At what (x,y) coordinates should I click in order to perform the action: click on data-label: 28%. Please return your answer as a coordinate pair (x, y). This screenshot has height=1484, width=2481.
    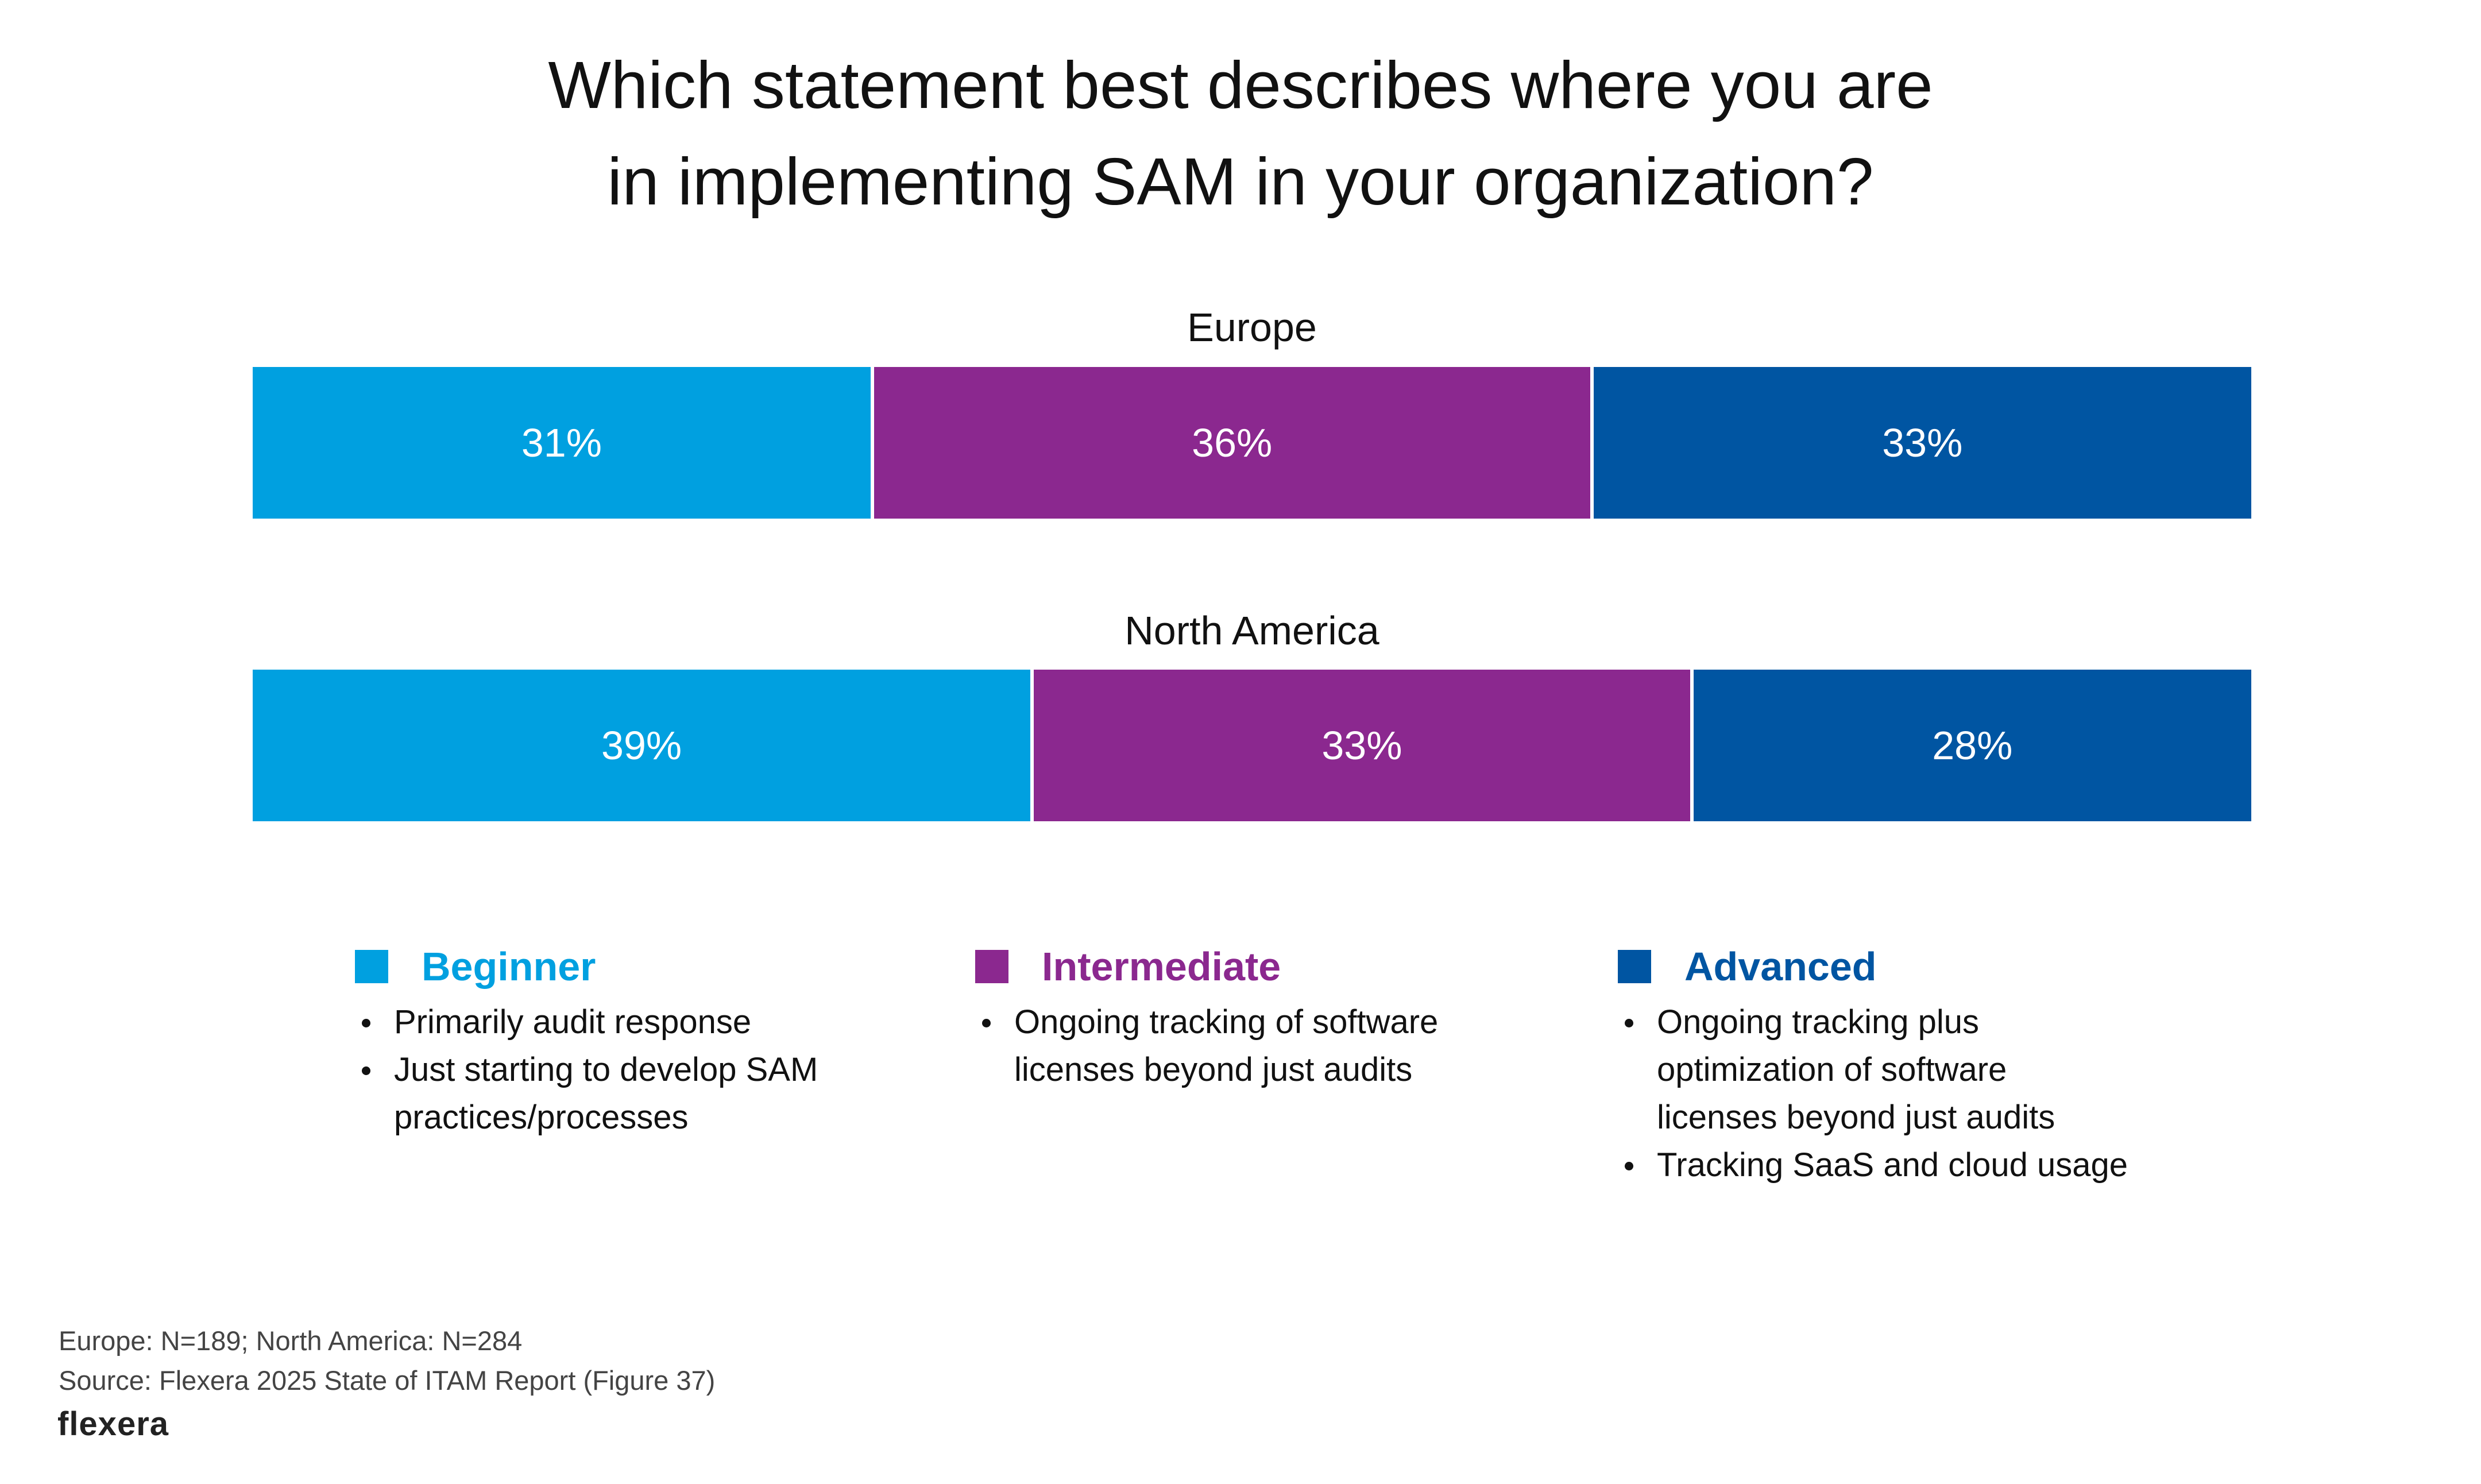
    Looking at the image, I should click on (1972, 745).